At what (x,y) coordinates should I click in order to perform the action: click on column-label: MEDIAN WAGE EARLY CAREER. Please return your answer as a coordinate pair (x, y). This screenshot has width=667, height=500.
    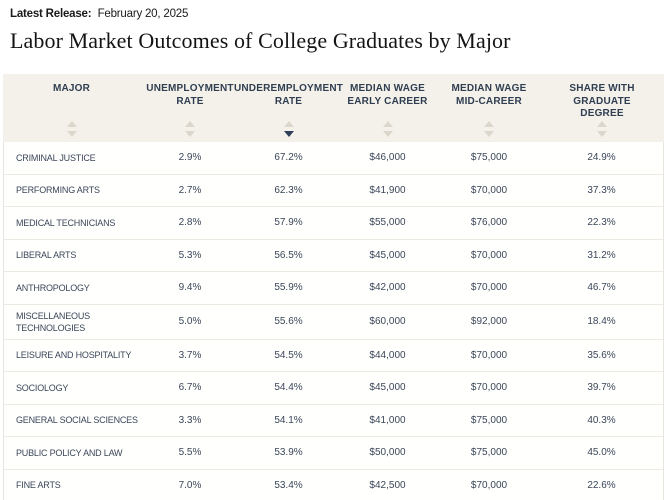
    Looking at the image, I should click on (387, 95).